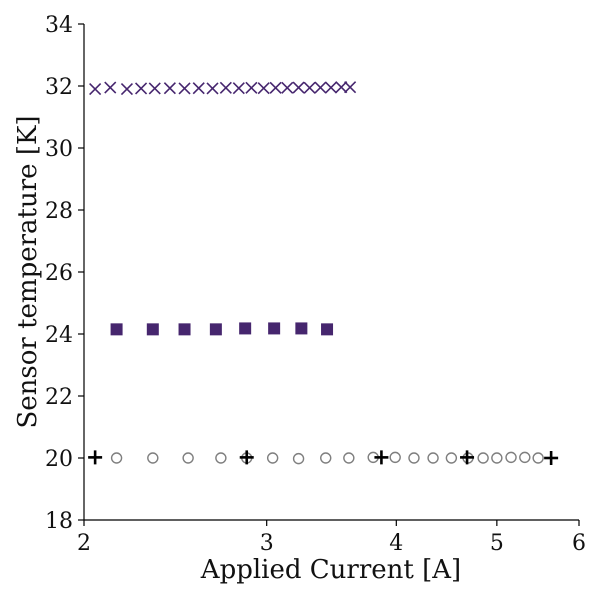 The image size is (600, 605). Describe the element at coordinates (330, 570) in the screenshot. I see `x-axis-label: Applied Current [A]` at that location.